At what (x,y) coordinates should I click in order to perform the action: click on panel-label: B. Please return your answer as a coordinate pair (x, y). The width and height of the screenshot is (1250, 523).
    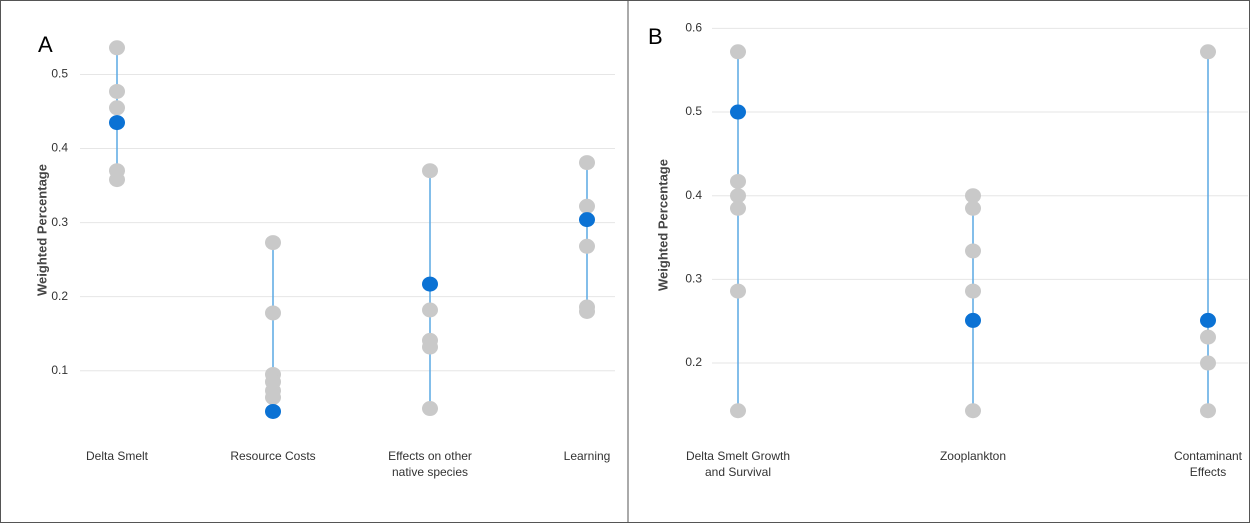
    Looking at the image, I should click on (655, 36).